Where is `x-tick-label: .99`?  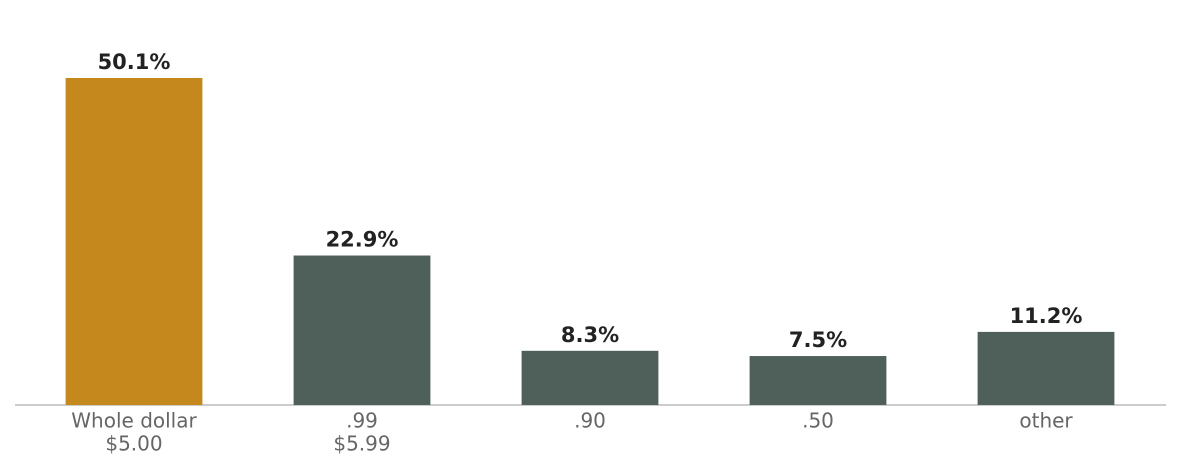 x-tick-label: .99 is located at coordinates (362, 421).